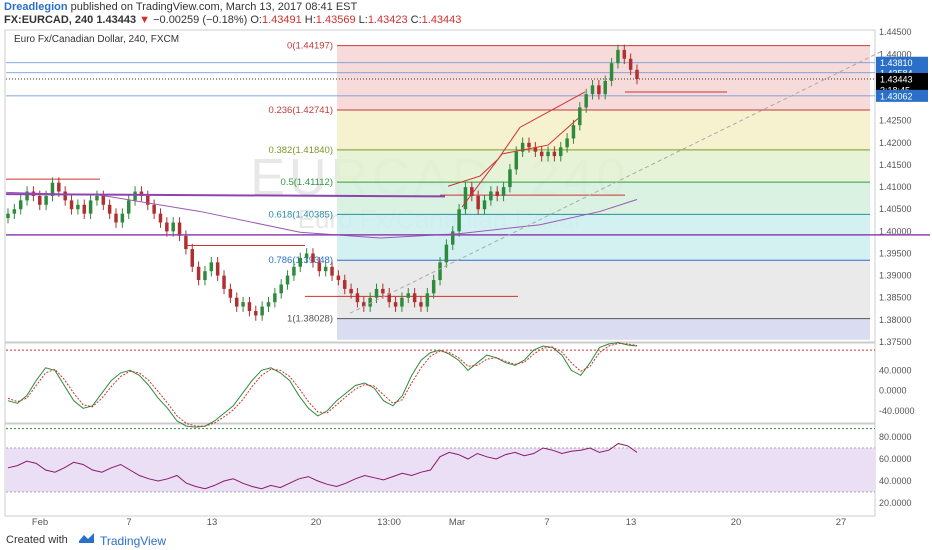 Image resolution: width=932 pixels, height=550 pixels. What do you see at coordinates (895, 459) in the screenshot?
I see `y-tick-label: 60.0000` at bounding box center [895, 459].